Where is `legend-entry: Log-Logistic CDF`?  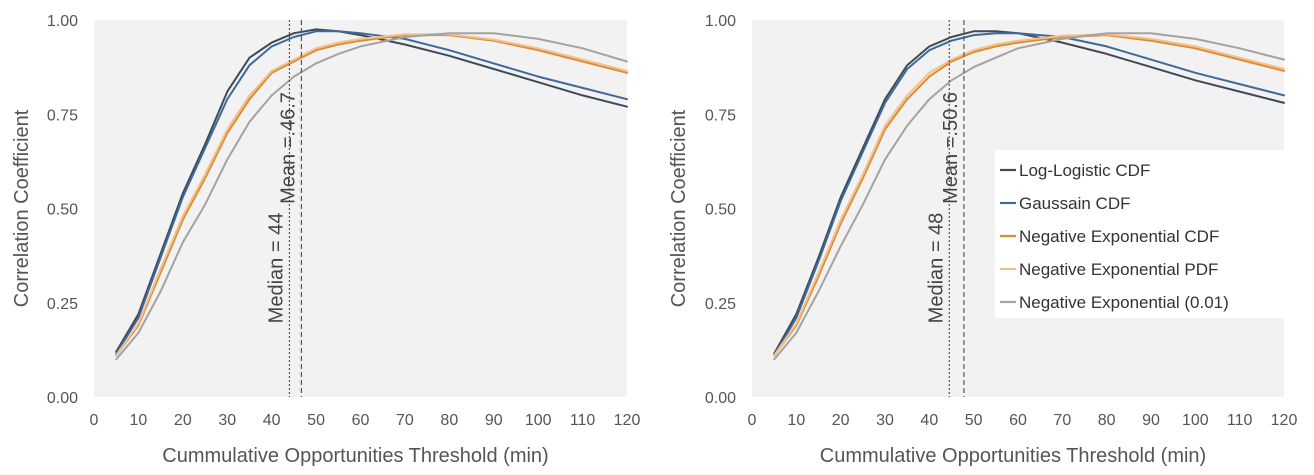 legend-entry: Log-Logistic CDF is located at coordinates (1084, 170).